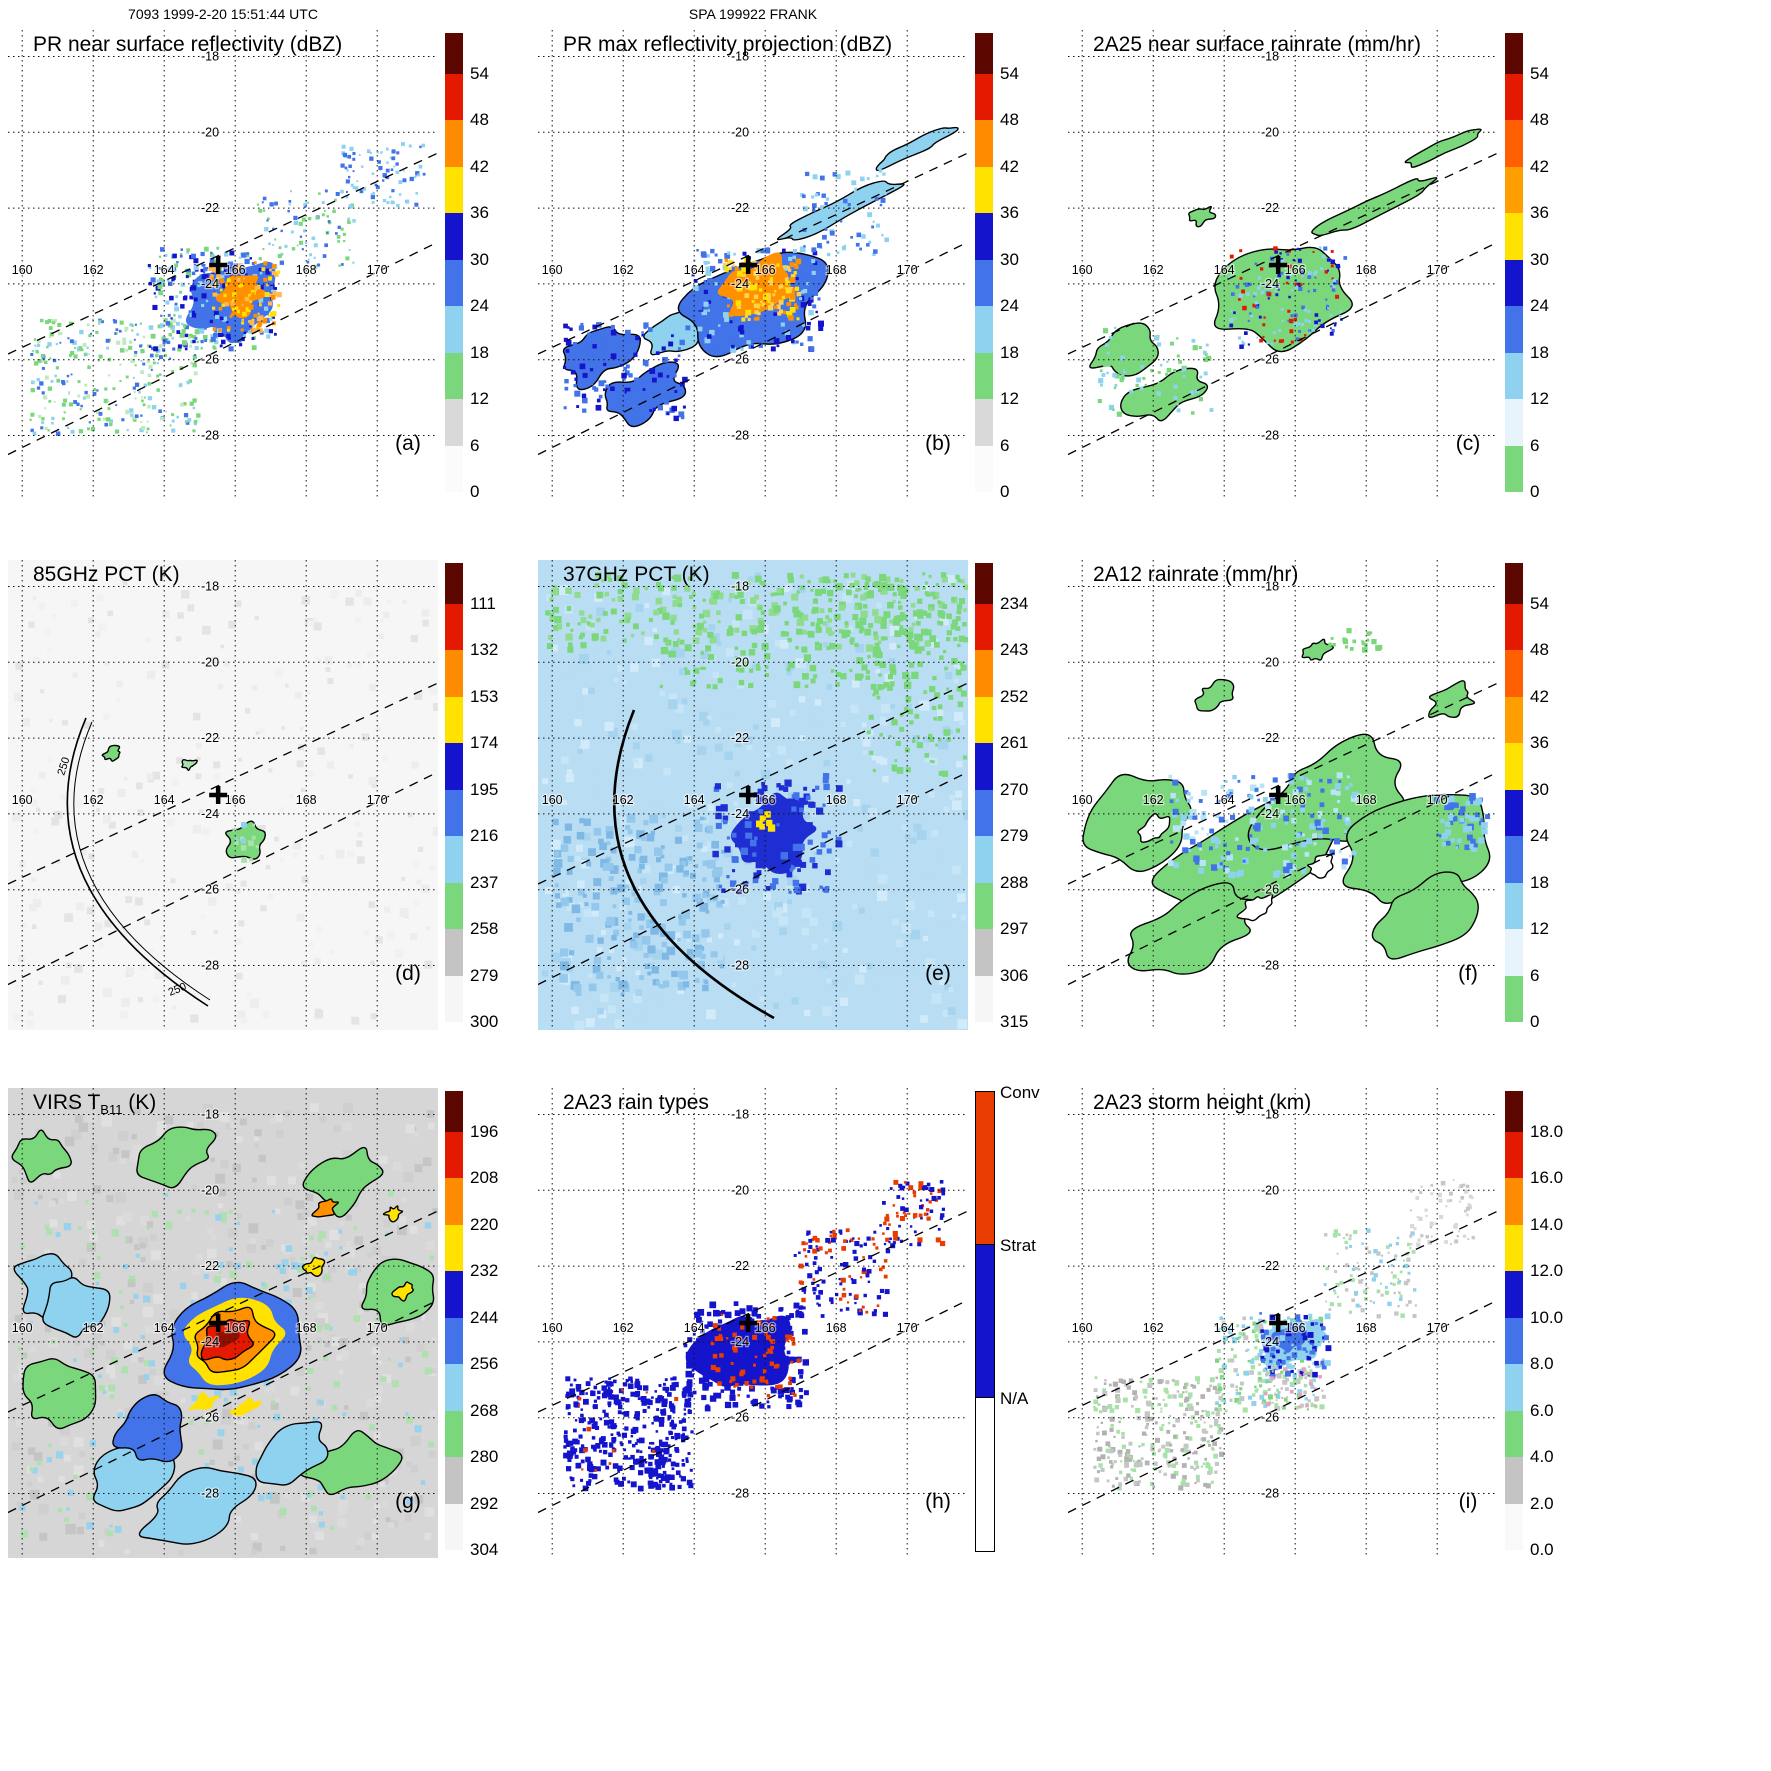  I want to click on colorbar-tick-label: 195, so click(484, 789).